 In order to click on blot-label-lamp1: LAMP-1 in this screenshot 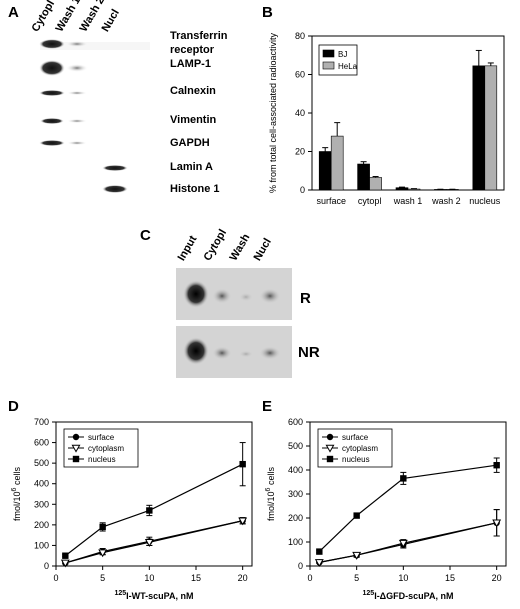, I will do `click(190, 64)`.